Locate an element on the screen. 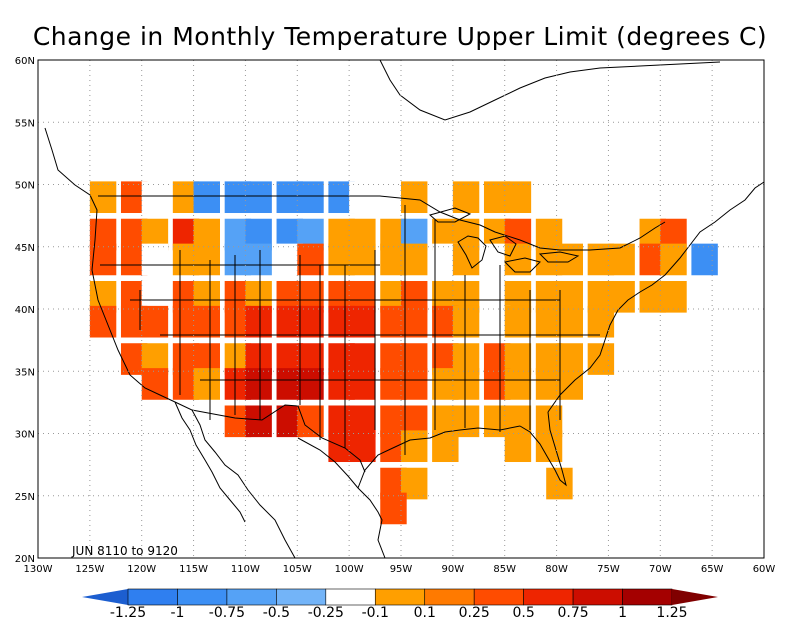 The width and height of the screenshot is (800, 618). florida-coast is located at coordinates (543, 449).